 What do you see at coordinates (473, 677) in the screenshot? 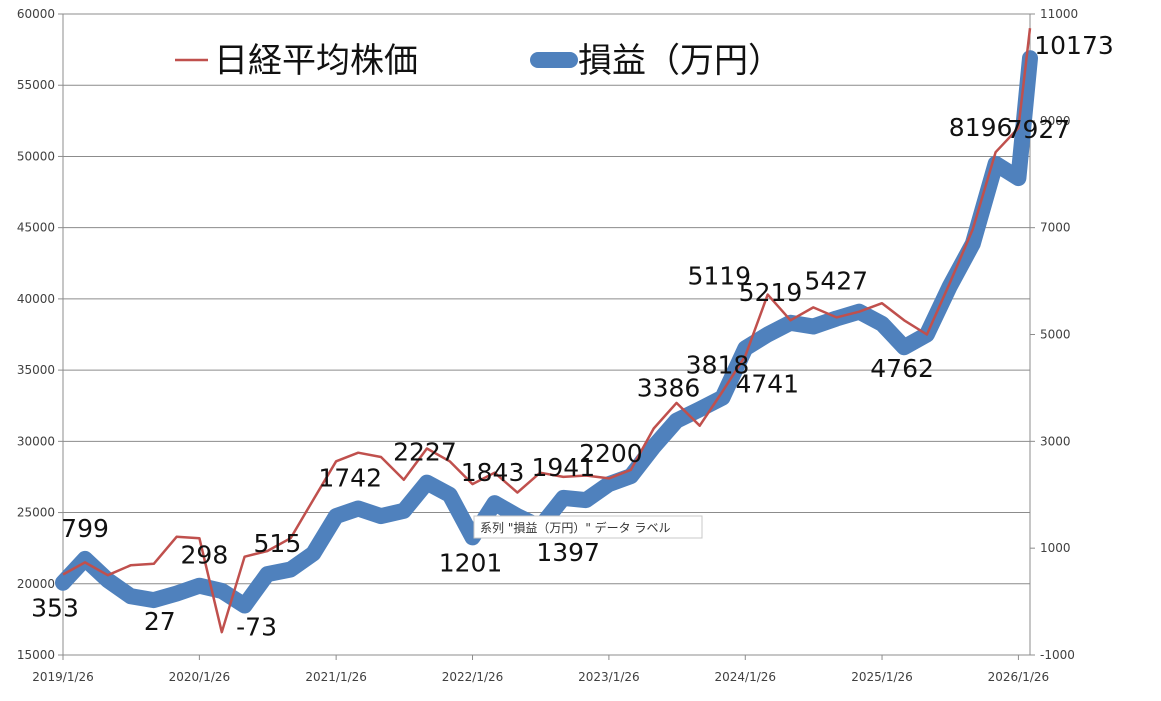
I see `x-tick-label: 2022/1/26` at bounding box center [473, 677].